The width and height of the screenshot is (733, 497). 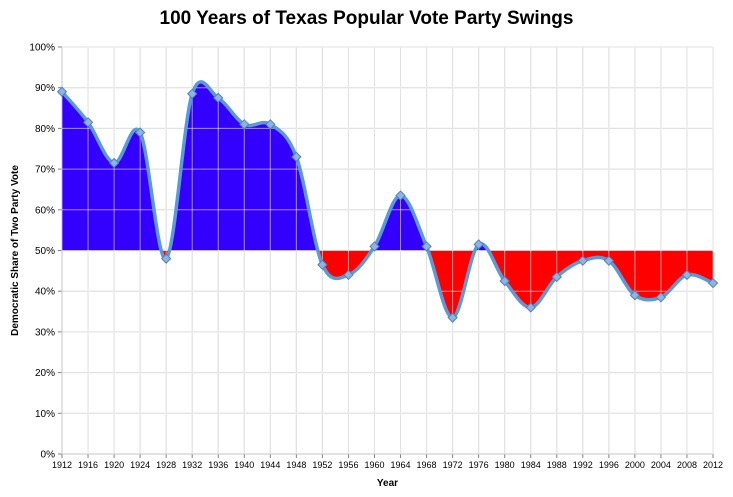 I want to click on x-tick-label: 1944, so click(x=270, y=465).